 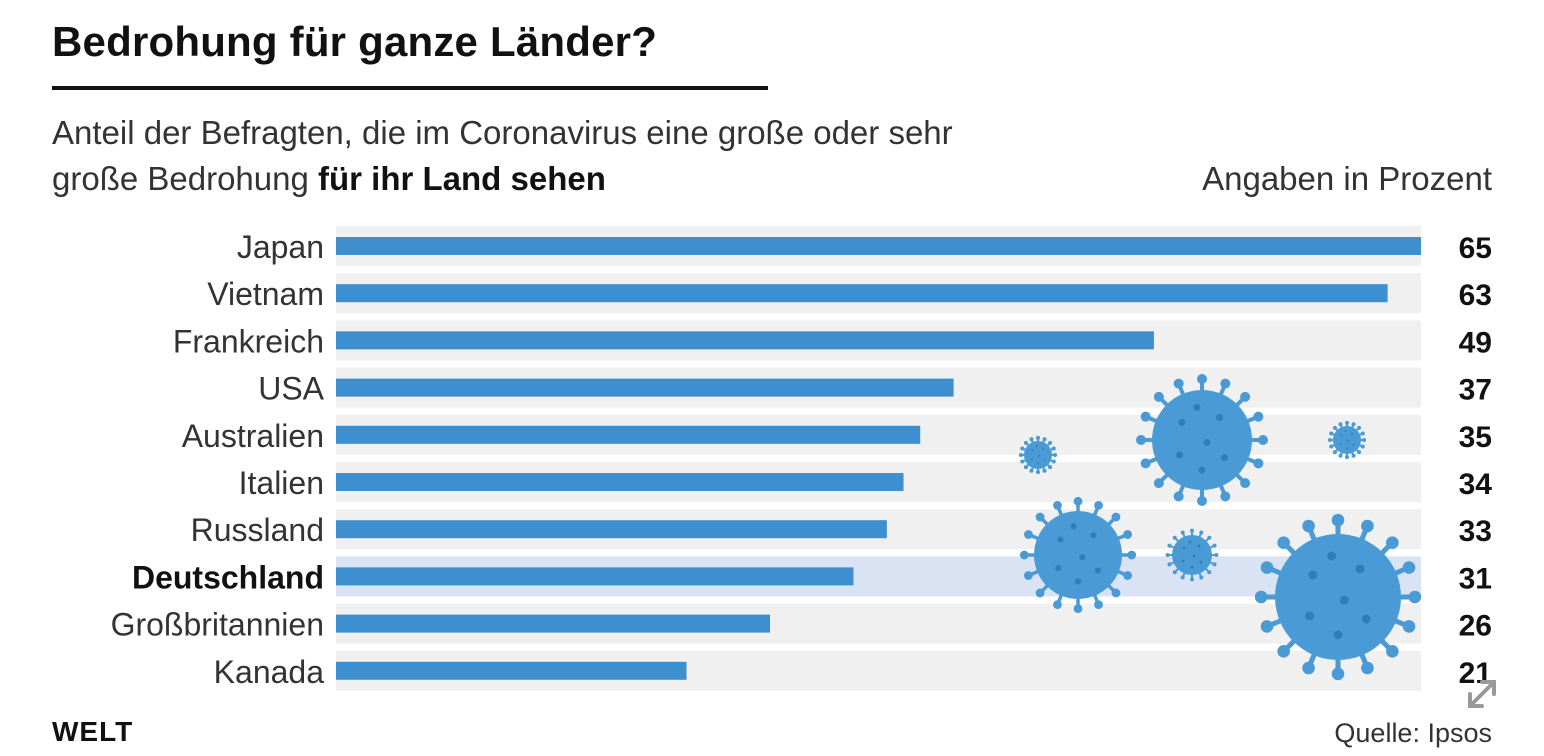 I want to click on category-label: USA, so click(x=291, y=389).